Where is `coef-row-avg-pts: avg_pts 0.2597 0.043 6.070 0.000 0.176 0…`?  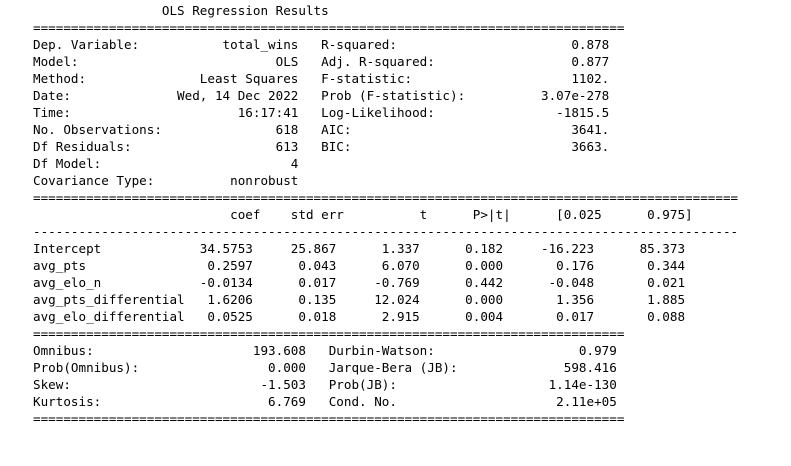
coef-row-avg-pts: avg_pts 0.2597 0.043 6.070 0.000 0.176 0… is located at coordinates (359, 265).